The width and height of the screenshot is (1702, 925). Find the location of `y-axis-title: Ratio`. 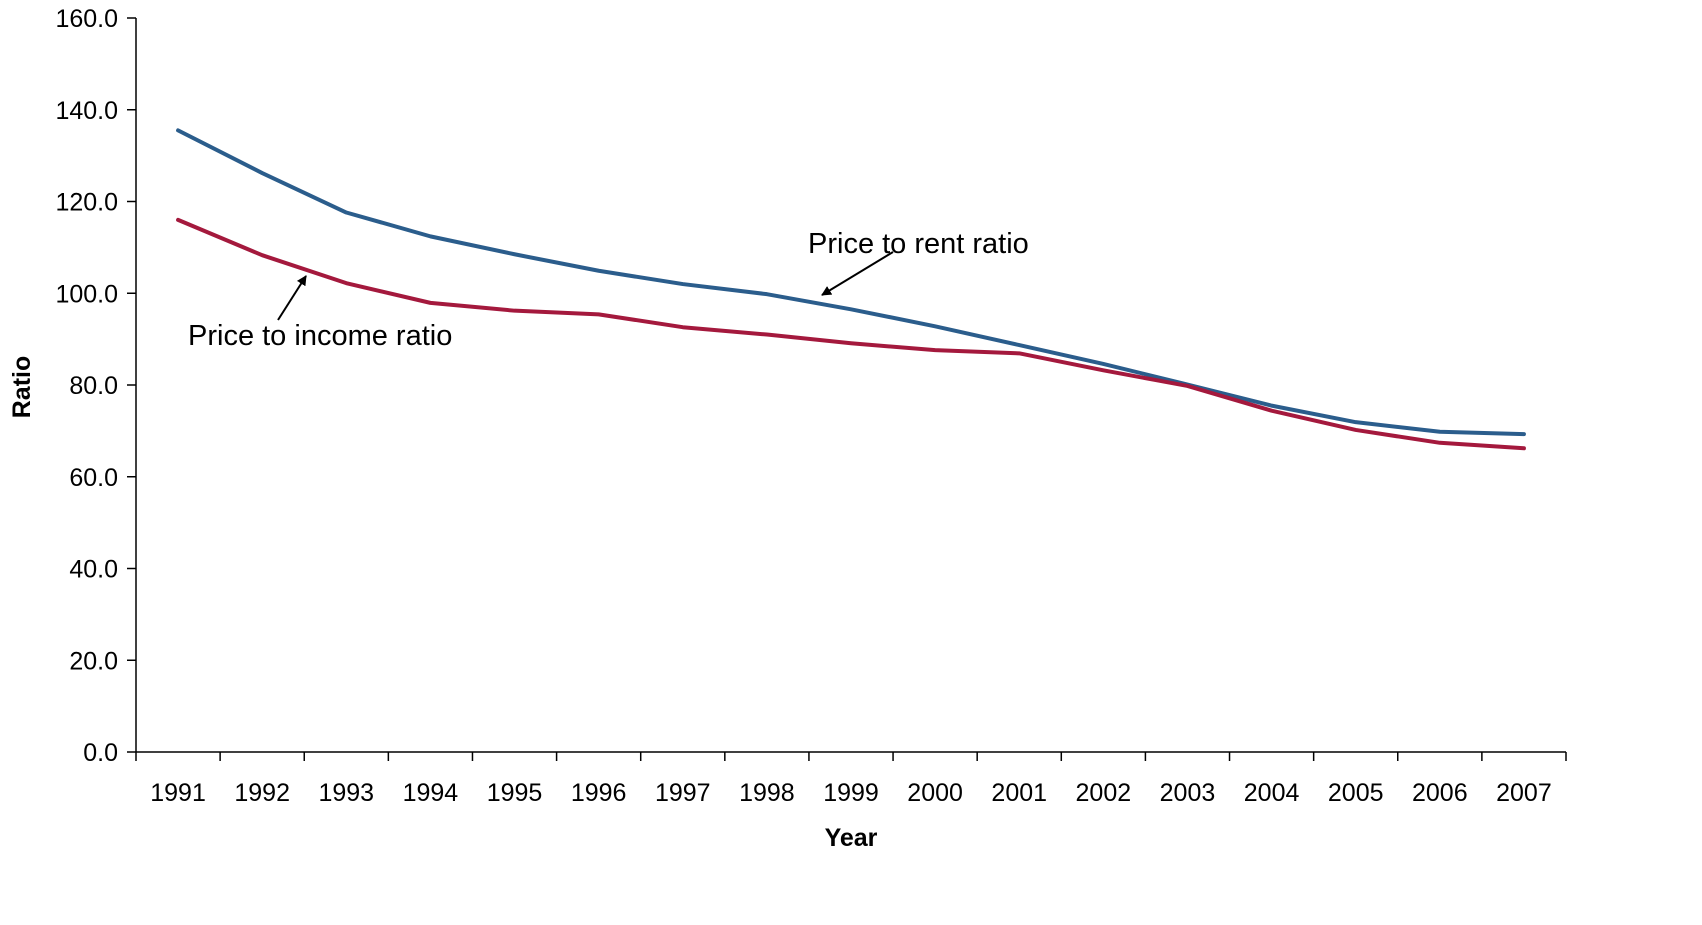

y-axis-title: Ratio is located at coordinates (22, 387).